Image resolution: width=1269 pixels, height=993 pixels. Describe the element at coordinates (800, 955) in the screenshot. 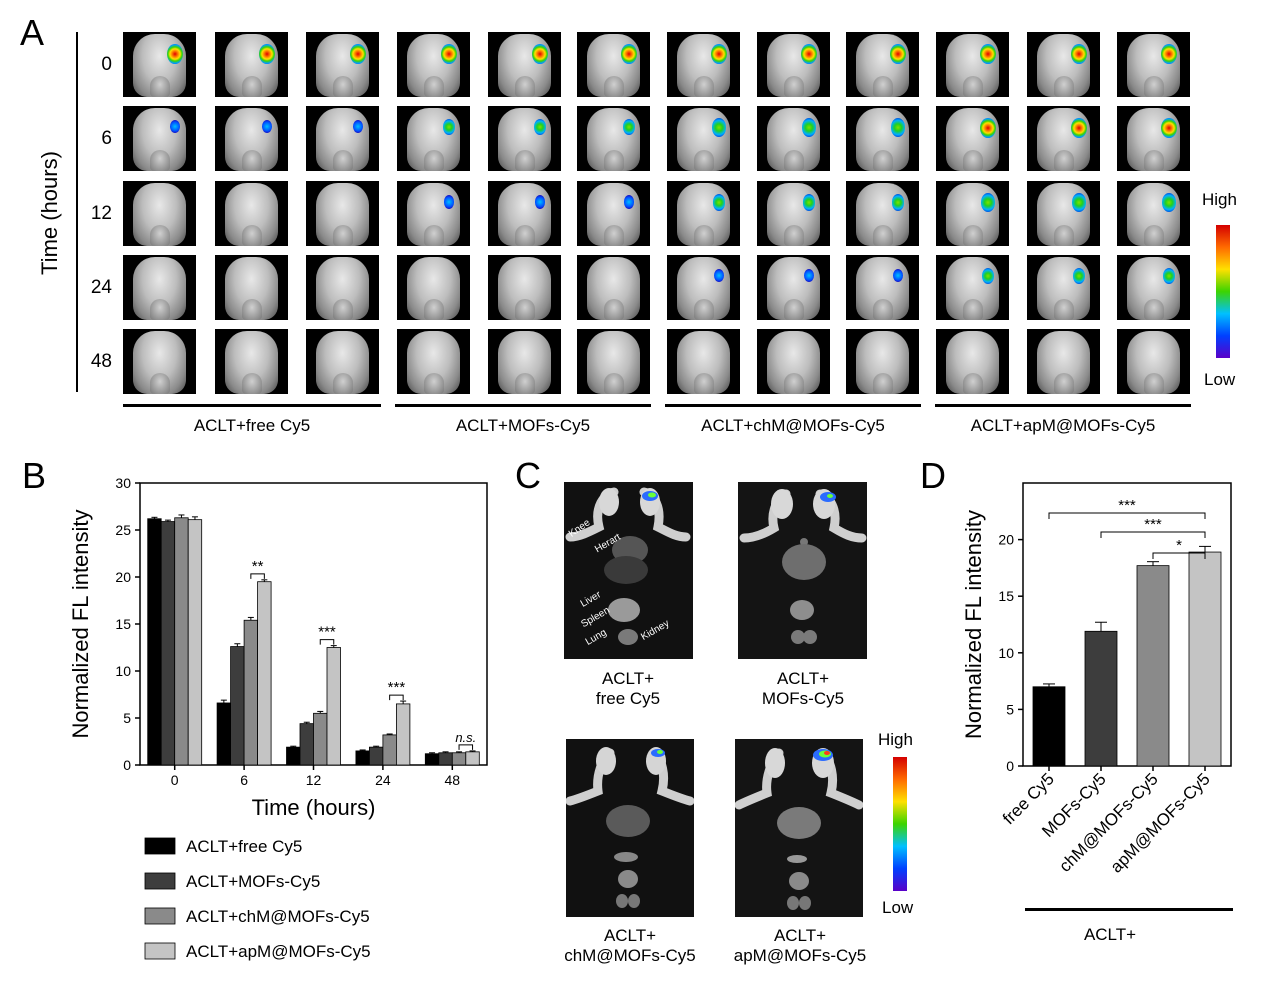

I see `caption-c-4-line2: apM@MOFs-Cy5` at that location.